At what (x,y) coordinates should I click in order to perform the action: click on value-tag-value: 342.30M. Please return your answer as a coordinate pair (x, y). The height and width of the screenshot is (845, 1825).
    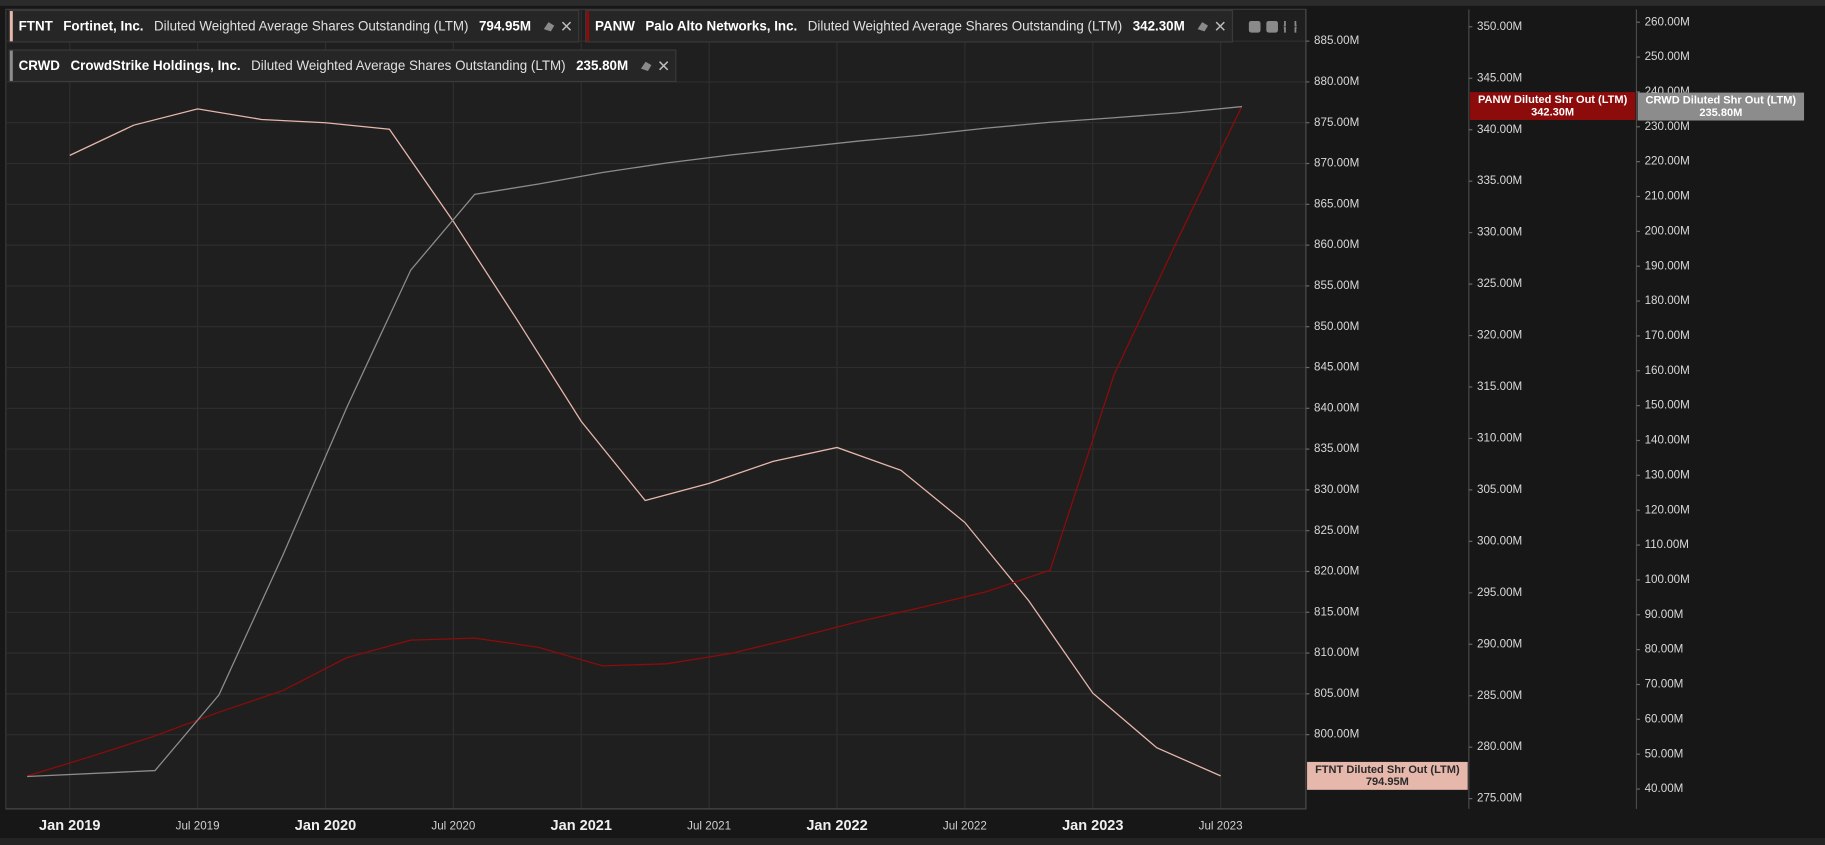
    Looking at the image, I should click on (1552, 112).